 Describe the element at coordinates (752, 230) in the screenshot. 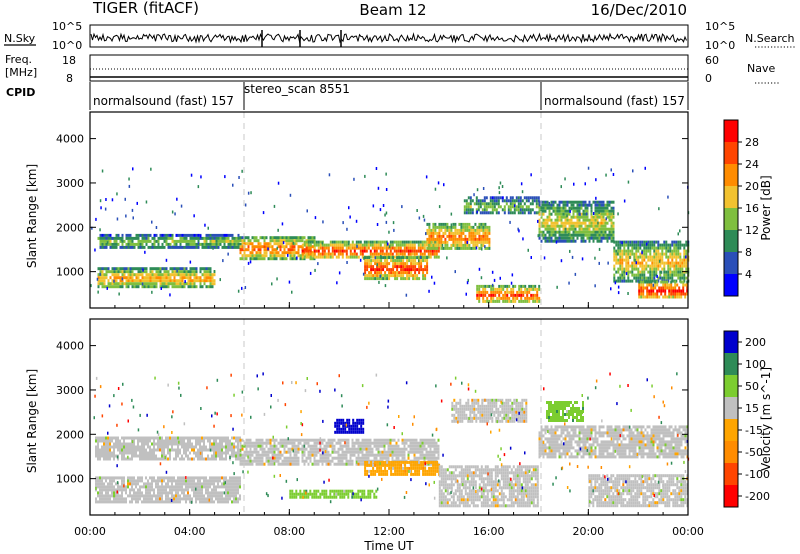

I see `colorbar-tick-label: 12` at that location.